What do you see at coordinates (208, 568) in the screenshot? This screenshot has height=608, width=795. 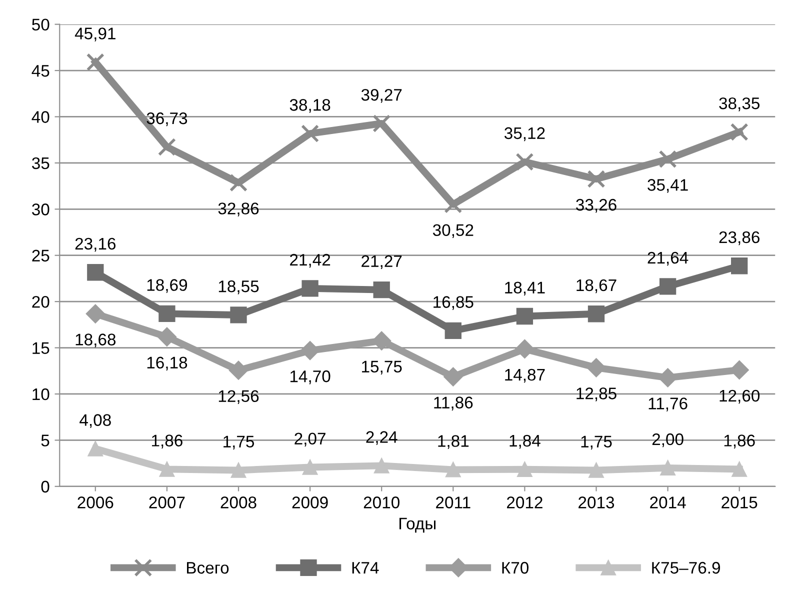 I see `legend-label: Всего` at bounding box center [208, 568].